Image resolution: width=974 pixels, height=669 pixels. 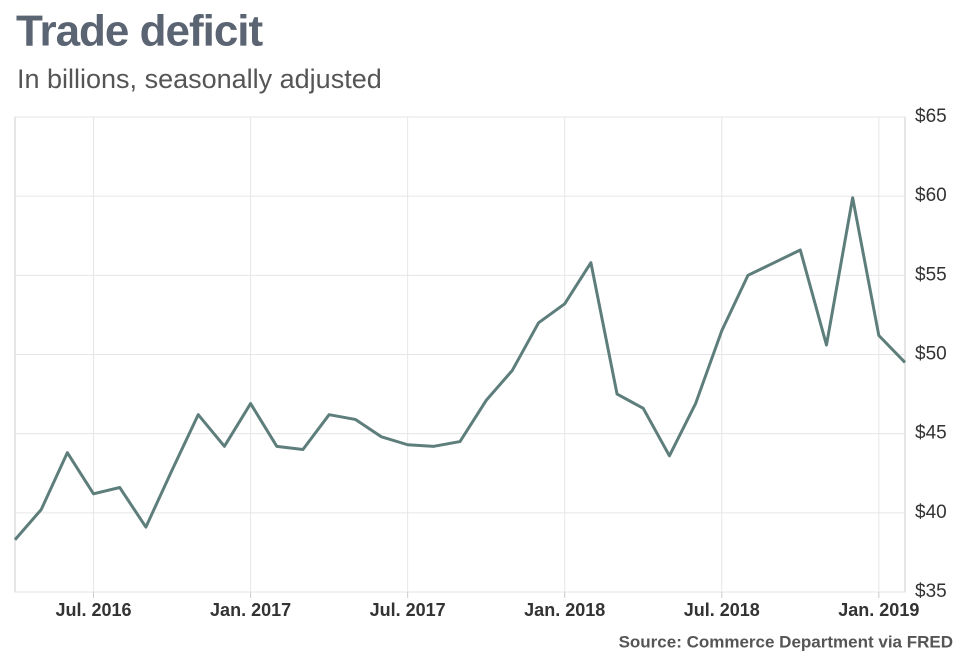 I want to click on x-tick-label: Jul. 2016, so click(x=93, y=610).